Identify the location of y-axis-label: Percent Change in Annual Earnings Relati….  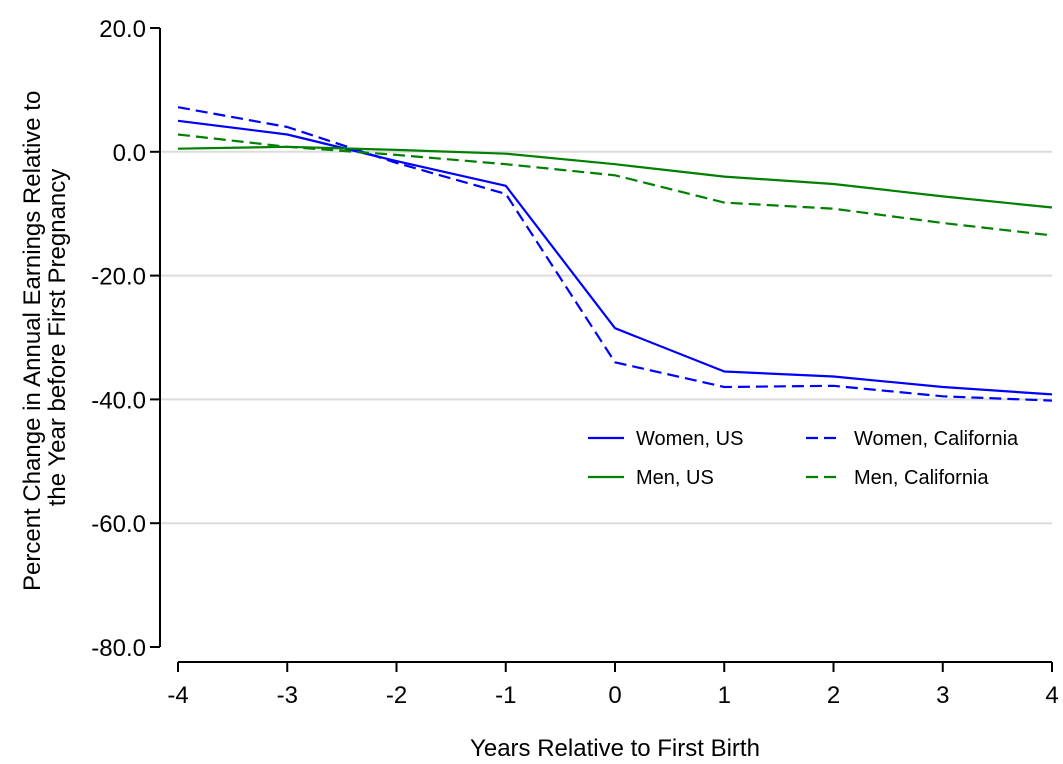
(45, 337).